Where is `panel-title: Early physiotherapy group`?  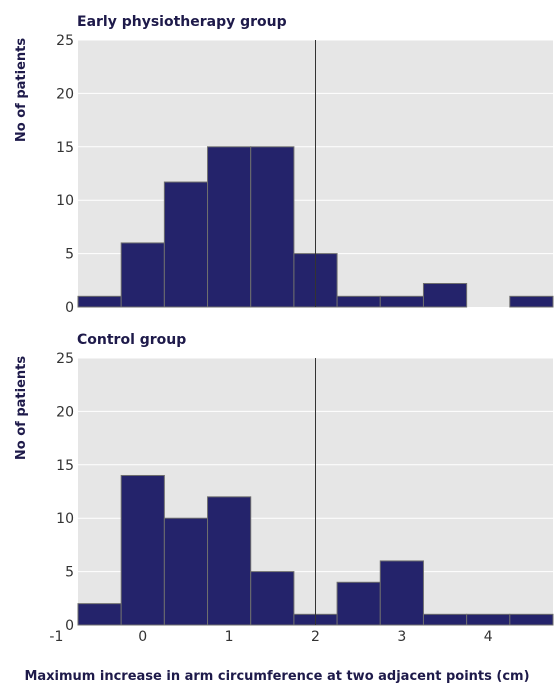
panel-title: Early physiotherapy group is located at coordinates (182, 22).